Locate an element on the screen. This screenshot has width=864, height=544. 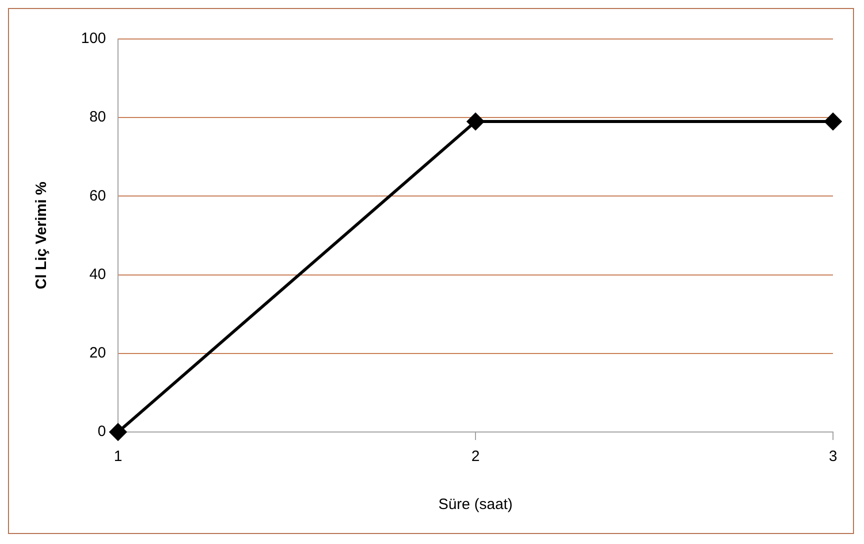
y-axis-title: Cl Liç Verimi % is located at coordinates (41, 236).